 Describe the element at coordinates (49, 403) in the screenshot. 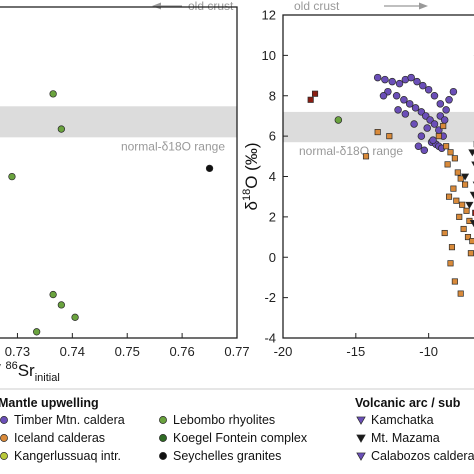

I see `legend-group-title: Mantle upwelling` at that location.